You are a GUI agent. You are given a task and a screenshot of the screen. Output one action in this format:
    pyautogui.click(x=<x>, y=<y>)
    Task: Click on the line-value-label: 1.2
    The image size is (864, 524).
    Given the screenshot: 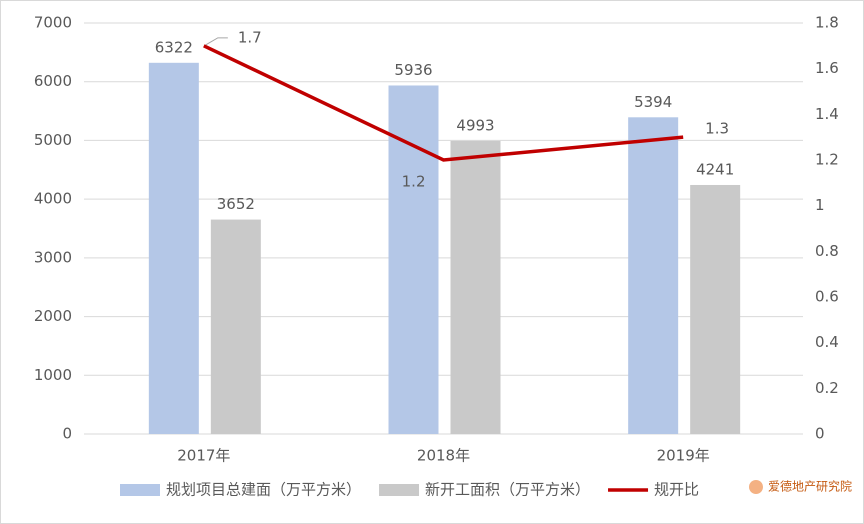 What is the action you would take?
    pyautogui.click(x=414, y=182)
    